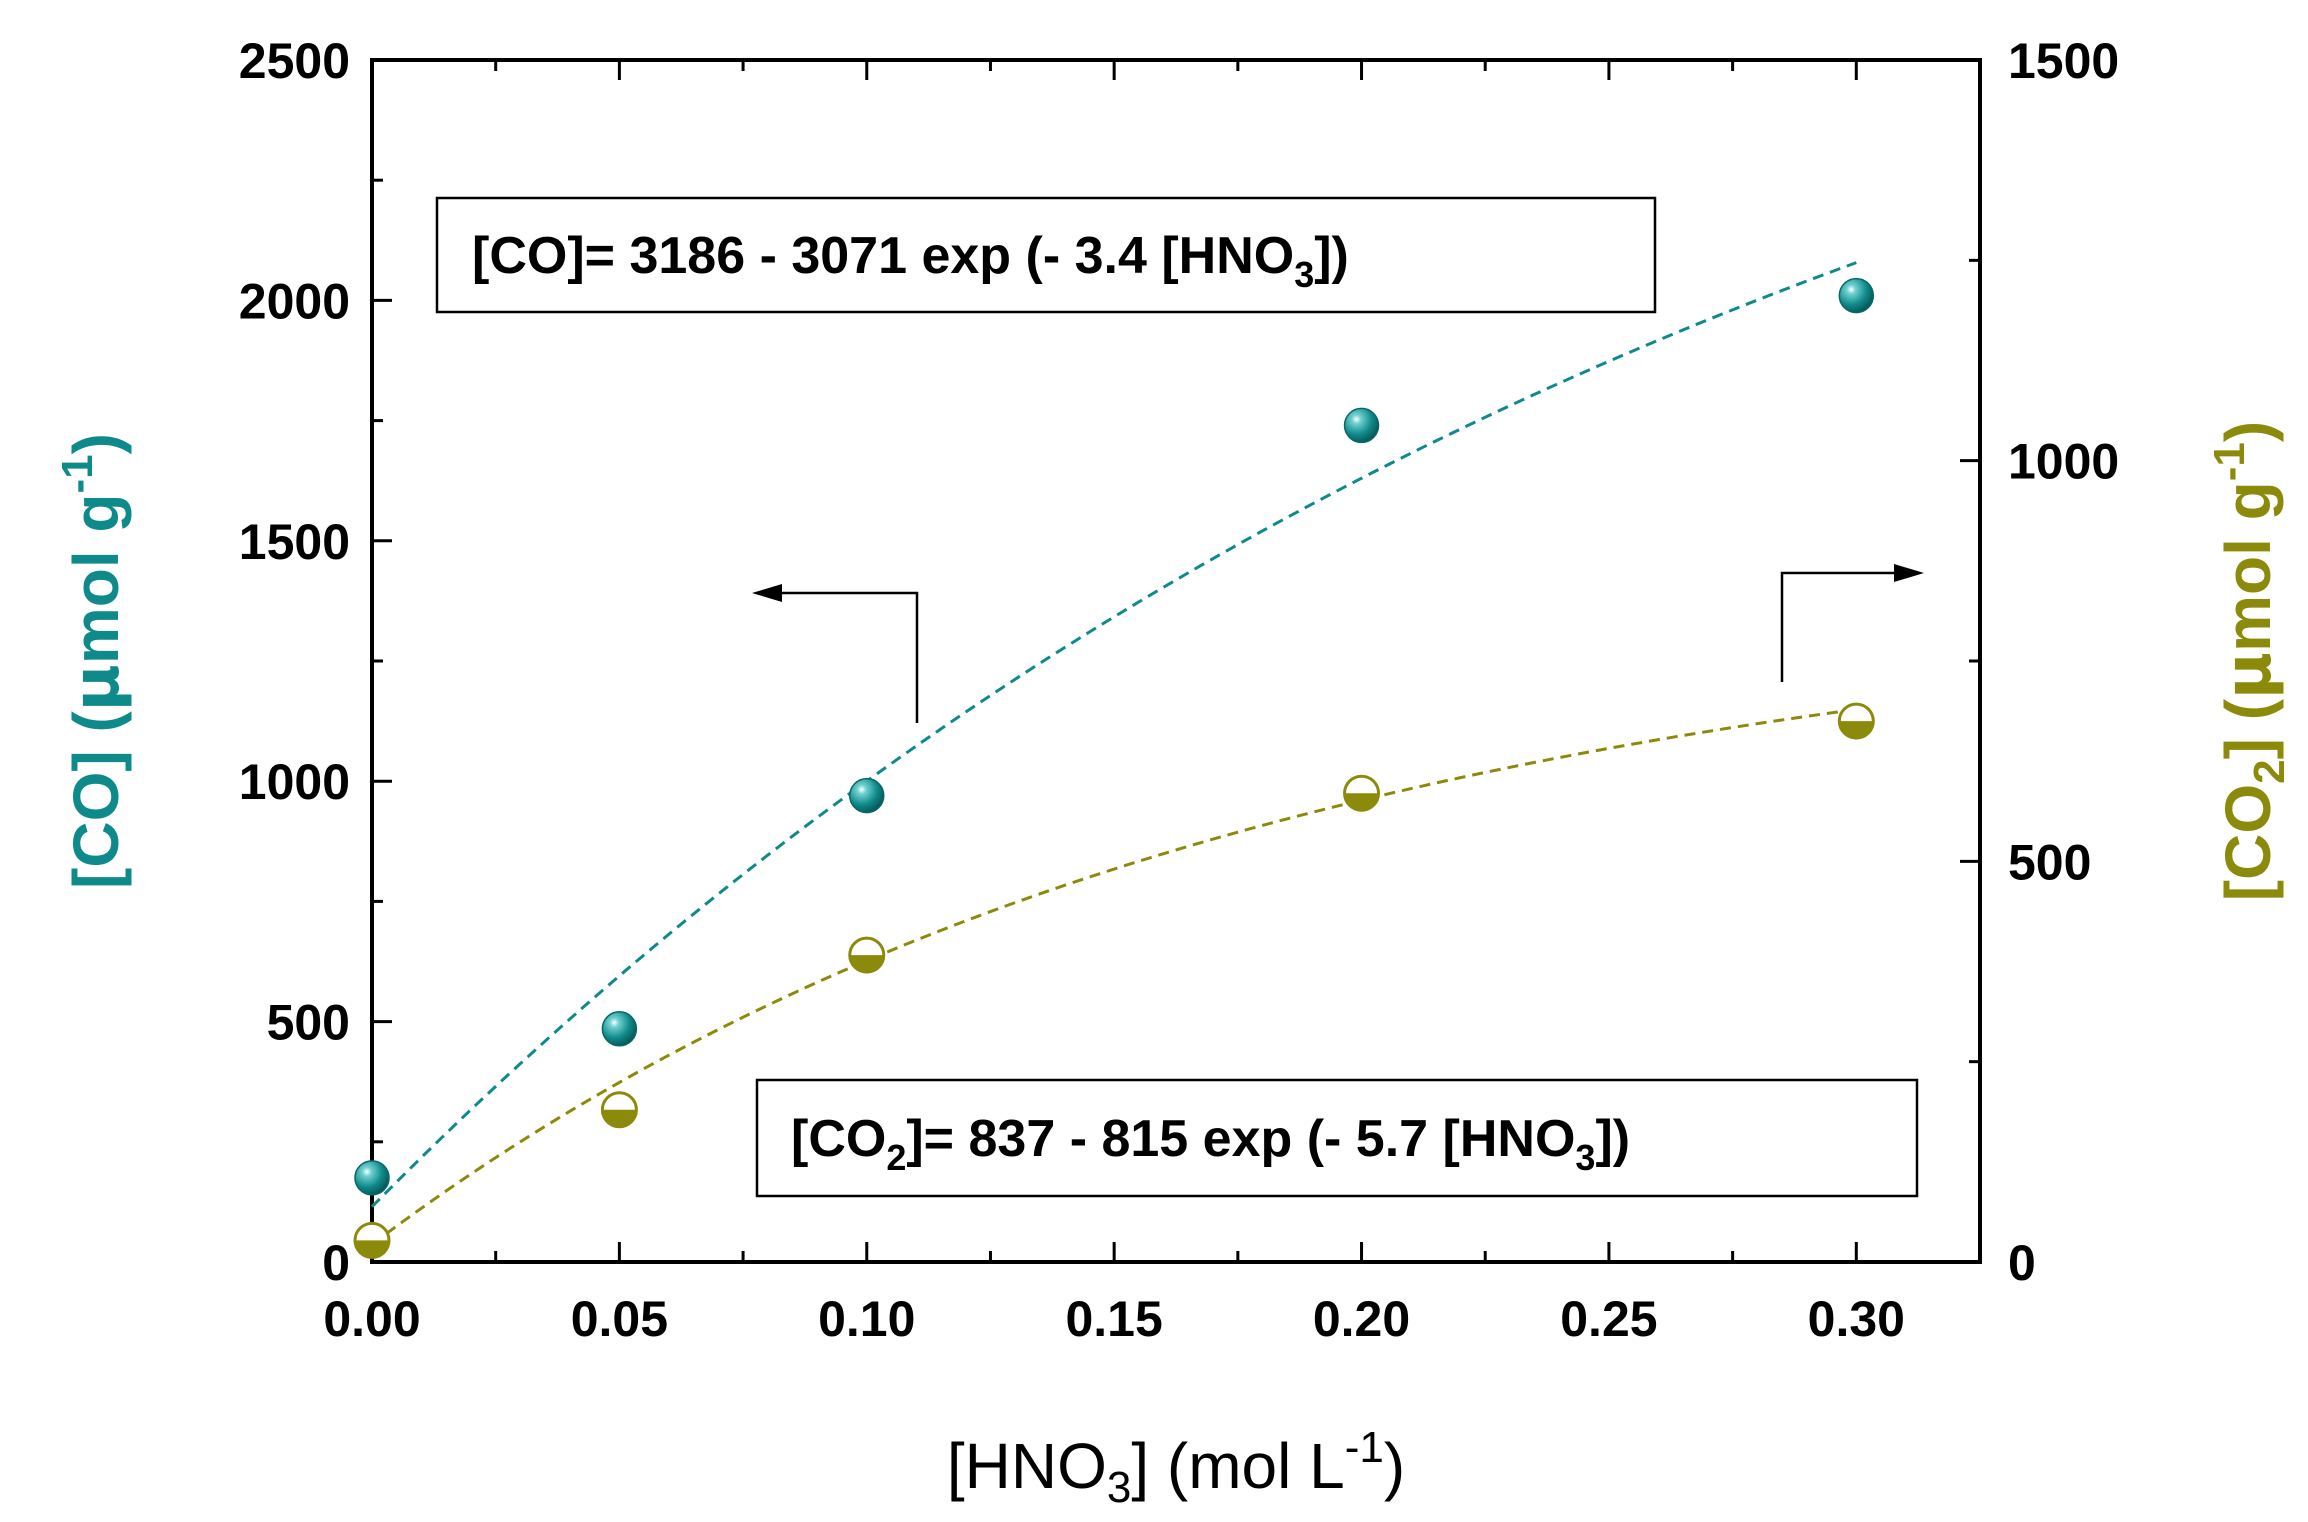 This screenshot has height=1522, width=2308. What do you see at coordinates (2248, 566) in the screenshot?
I see `y-right-title-rest2: mol g` at bounding box center [2248, 566].